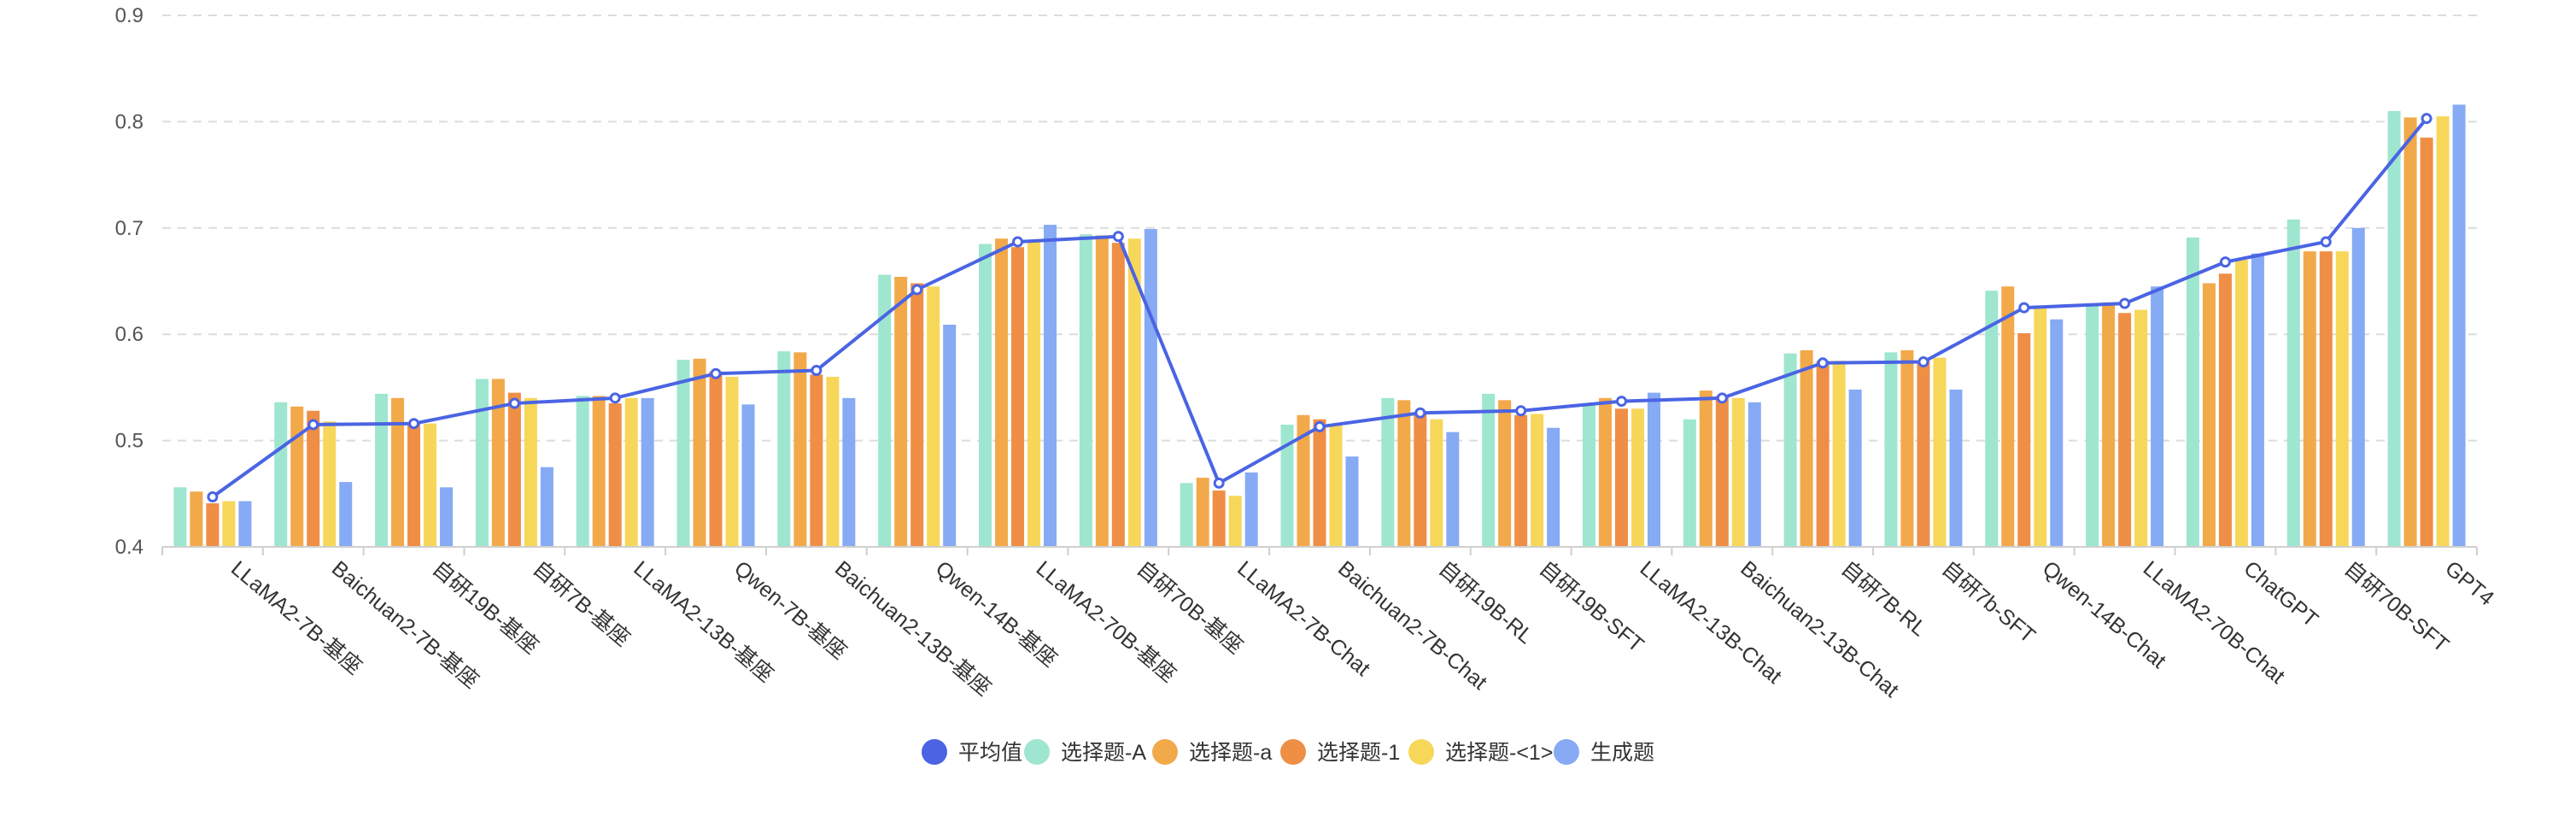  Describe the element at coordinates (1591, 606) in the screenshot. I see `x-category-label: 自研19B-SFT` at that location.